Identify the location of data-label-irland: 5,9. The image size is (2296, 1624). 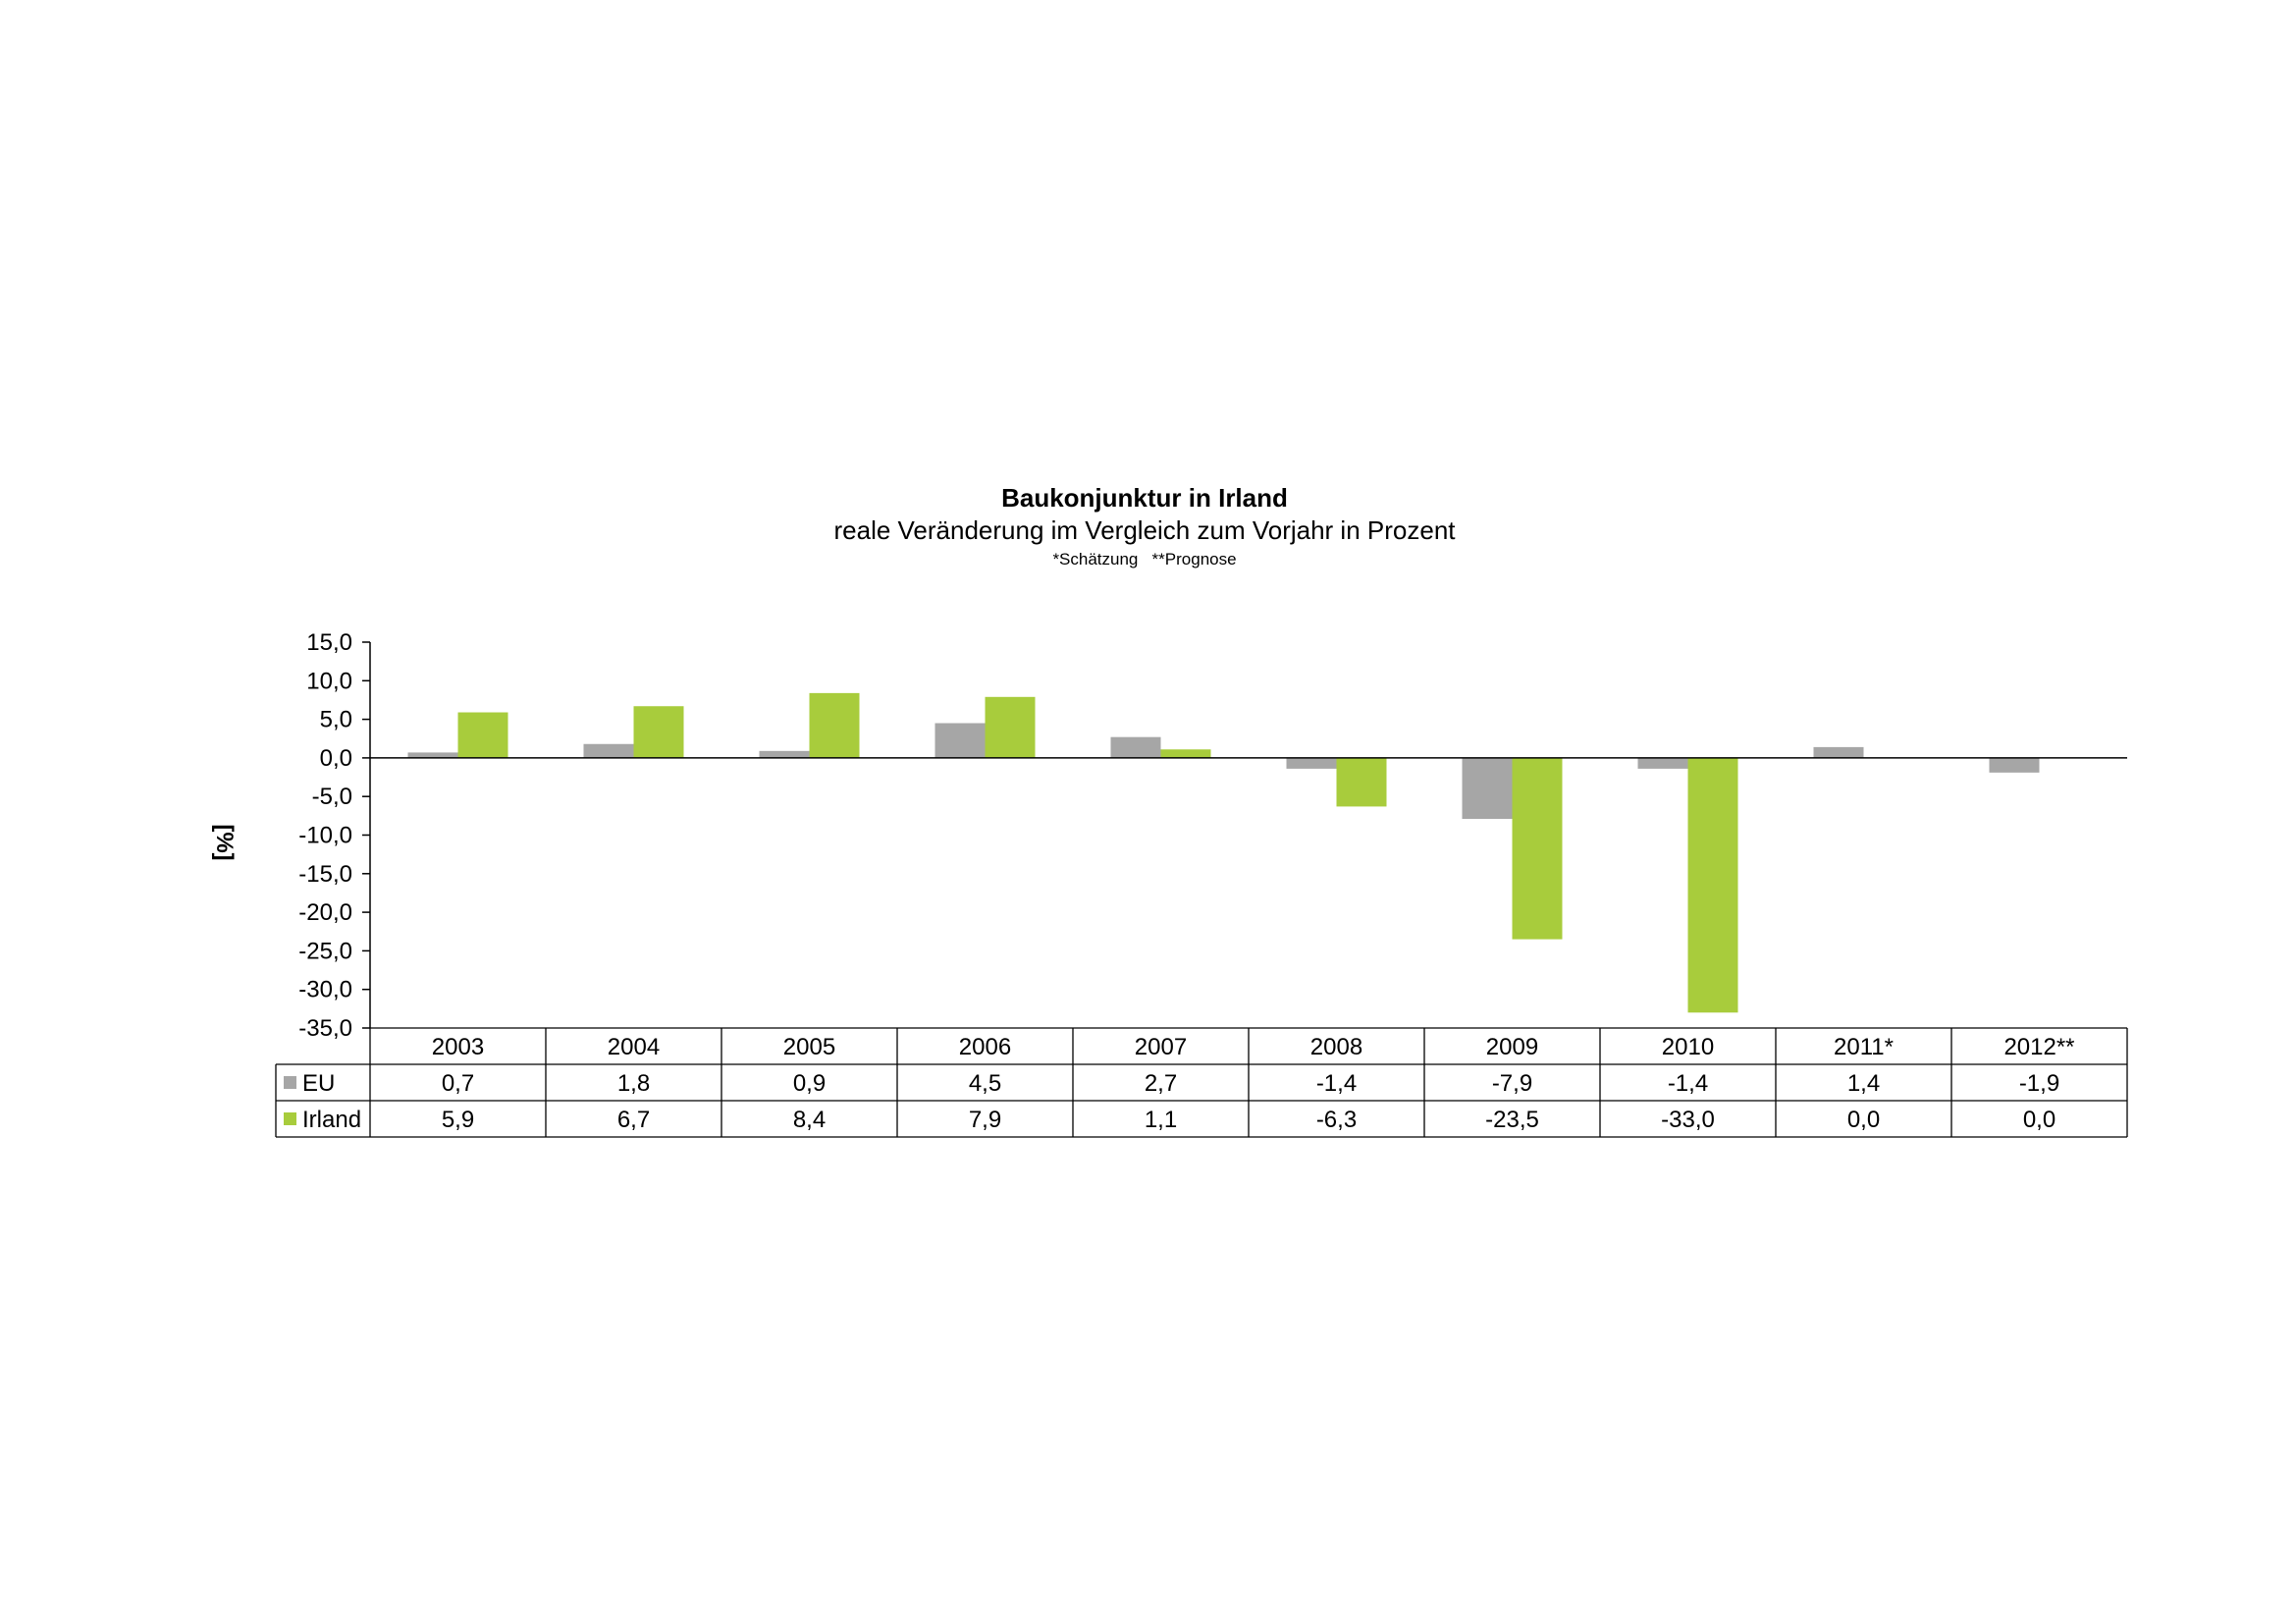
(458, 1120).